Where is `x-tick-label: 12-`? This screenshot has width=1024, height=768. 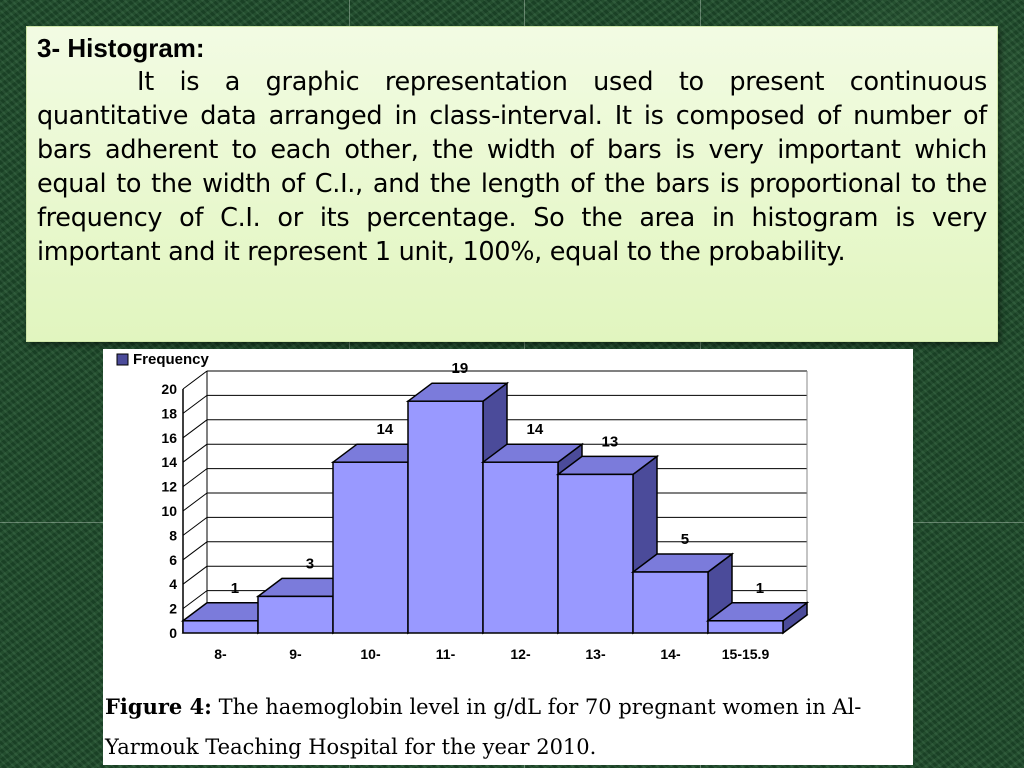 x-tick-label: 12- is located at coordinates (520, 654).